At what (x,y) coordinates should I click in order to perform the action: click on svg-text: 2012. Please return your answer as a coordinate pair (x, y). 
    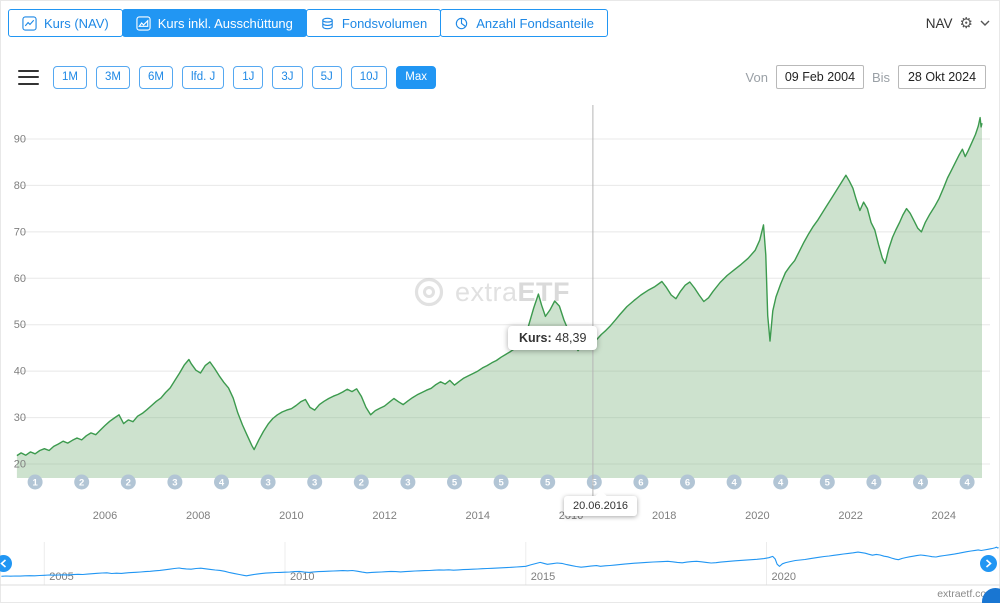
    Looking at the image, I should click on (384, 516).